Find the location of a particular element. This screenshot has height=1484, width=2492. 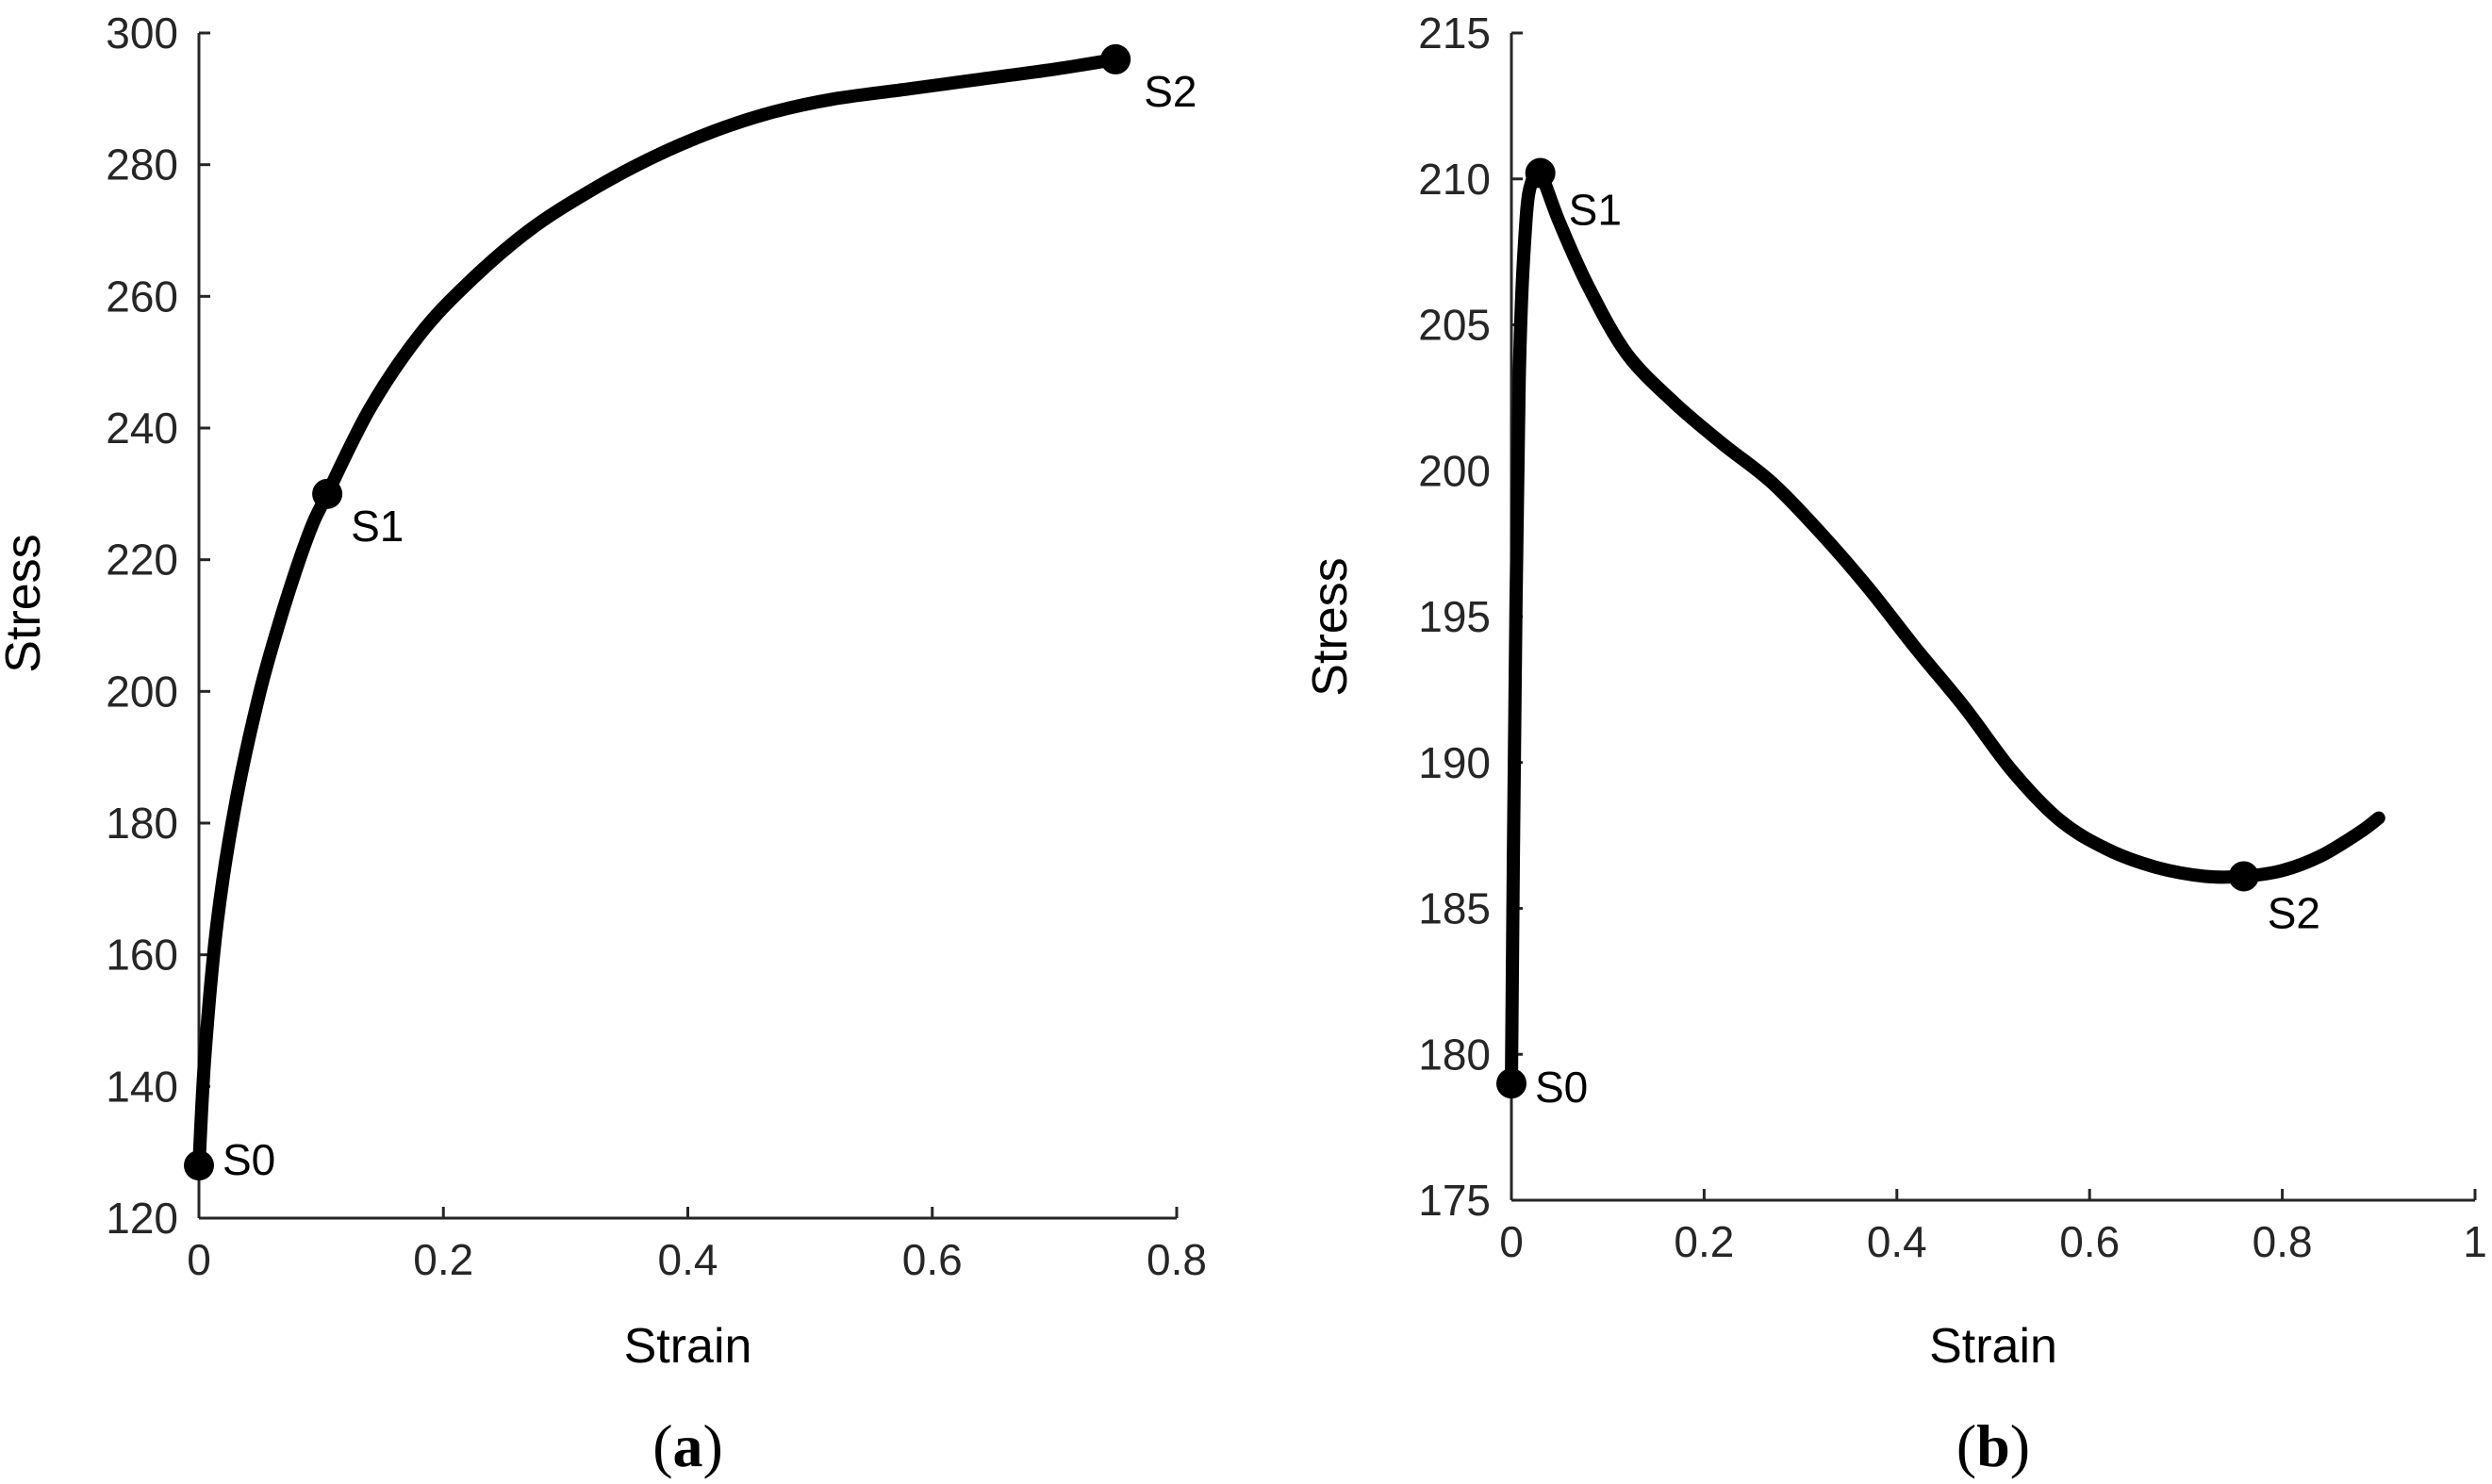

y-tick-label-a: 120 is located at coordinates (142, 1219).